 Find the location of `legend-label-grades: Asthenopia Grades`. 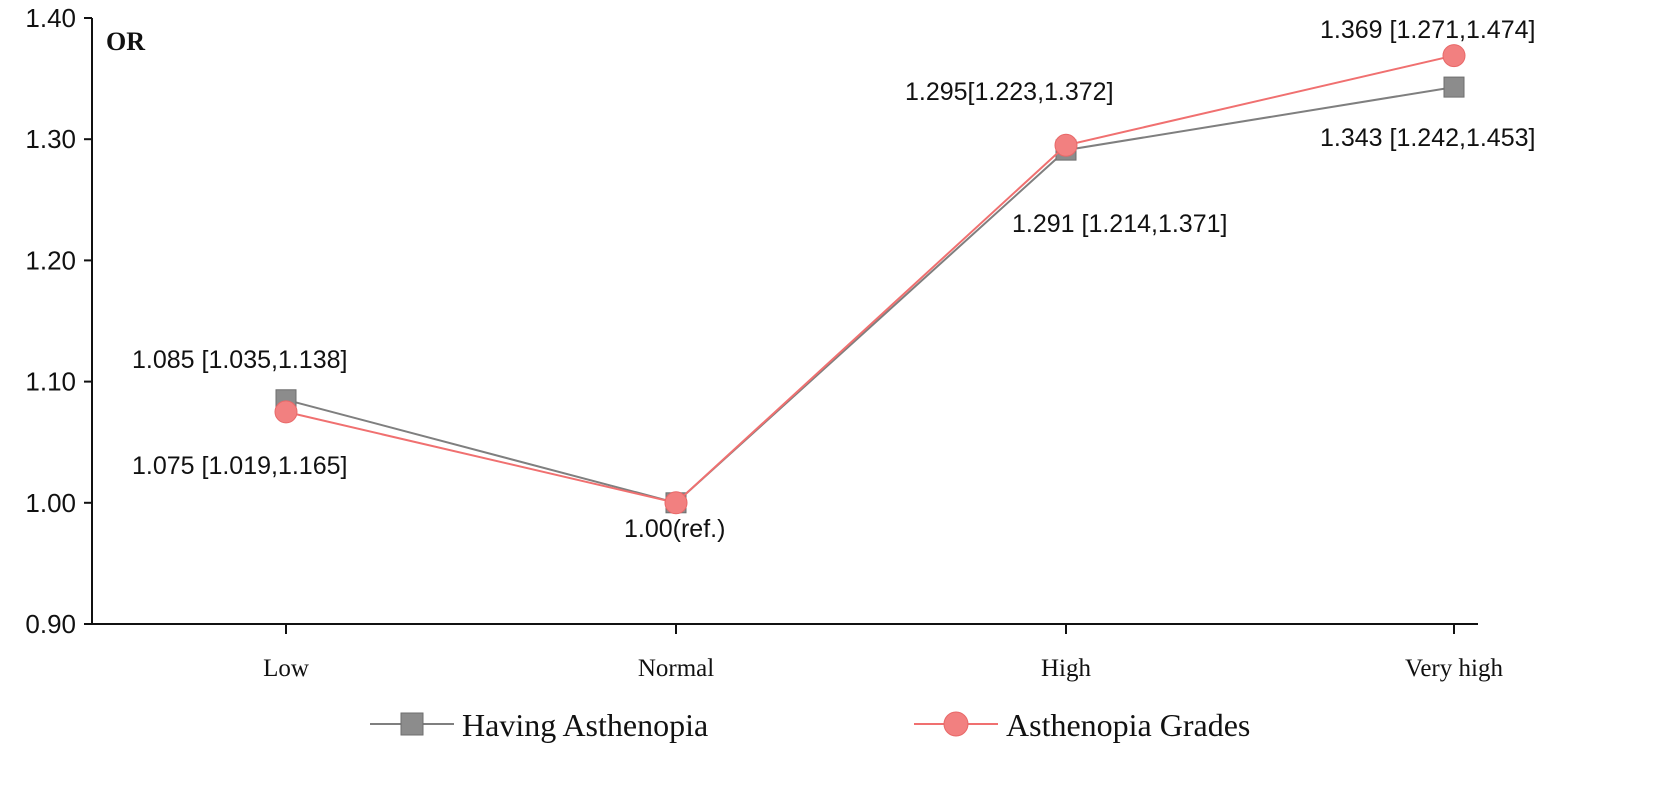

legend-label-grades: Asthenopia Grades is located at coordinates (1128, 725).